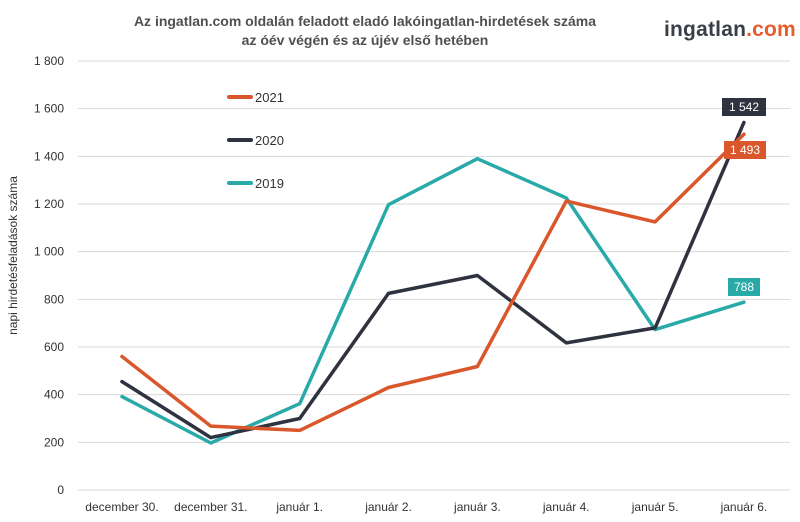  Describe the element at coordinates (566, 507) in the screenshot. I see `x-tick-label: január 4.` at that location.